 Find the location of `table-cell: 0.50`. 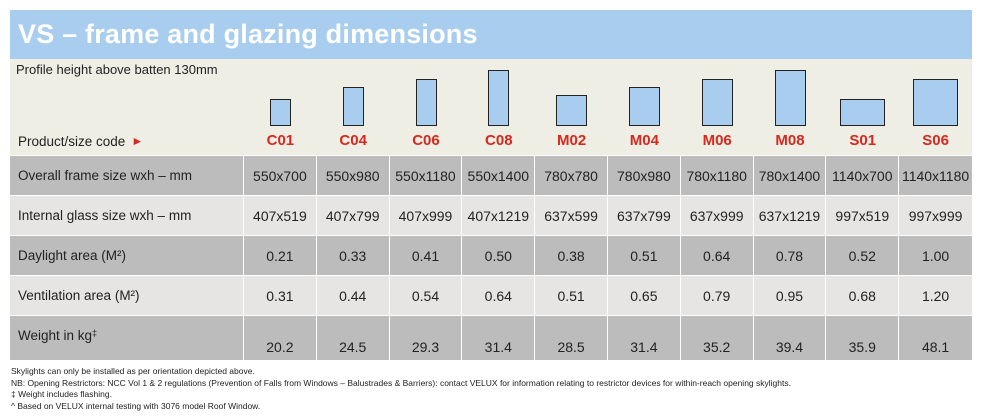

table-cell: 0.50 is located at coordinates (499, 255).